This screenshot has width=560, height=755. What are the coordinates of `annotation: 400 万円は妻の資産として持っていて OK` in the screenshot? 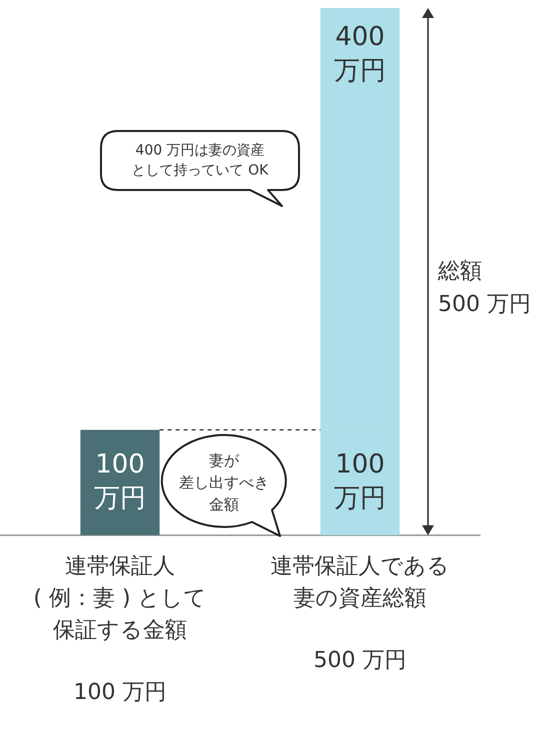 It's located at (200, 161).